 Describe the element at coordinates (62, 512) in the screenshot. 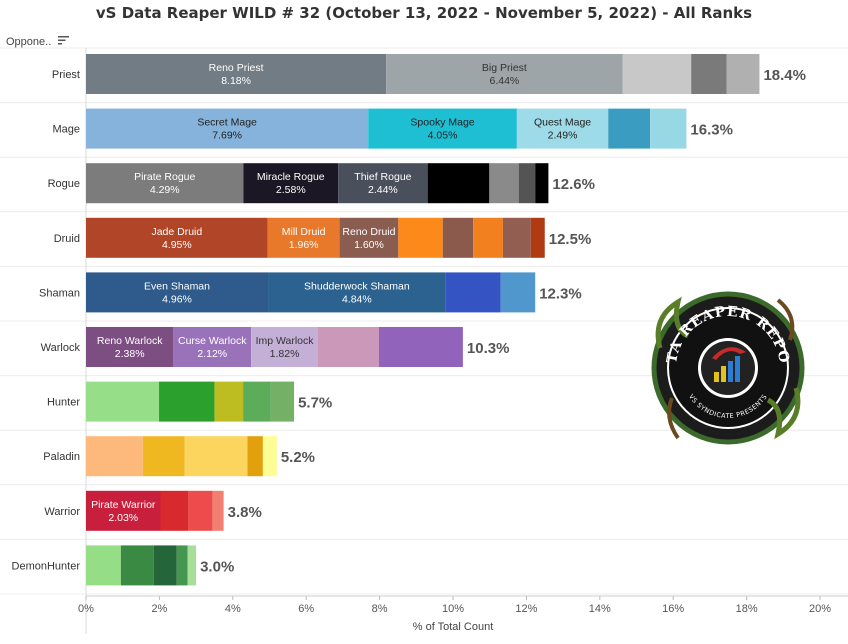

I see `category-label: Warrior` at that location.